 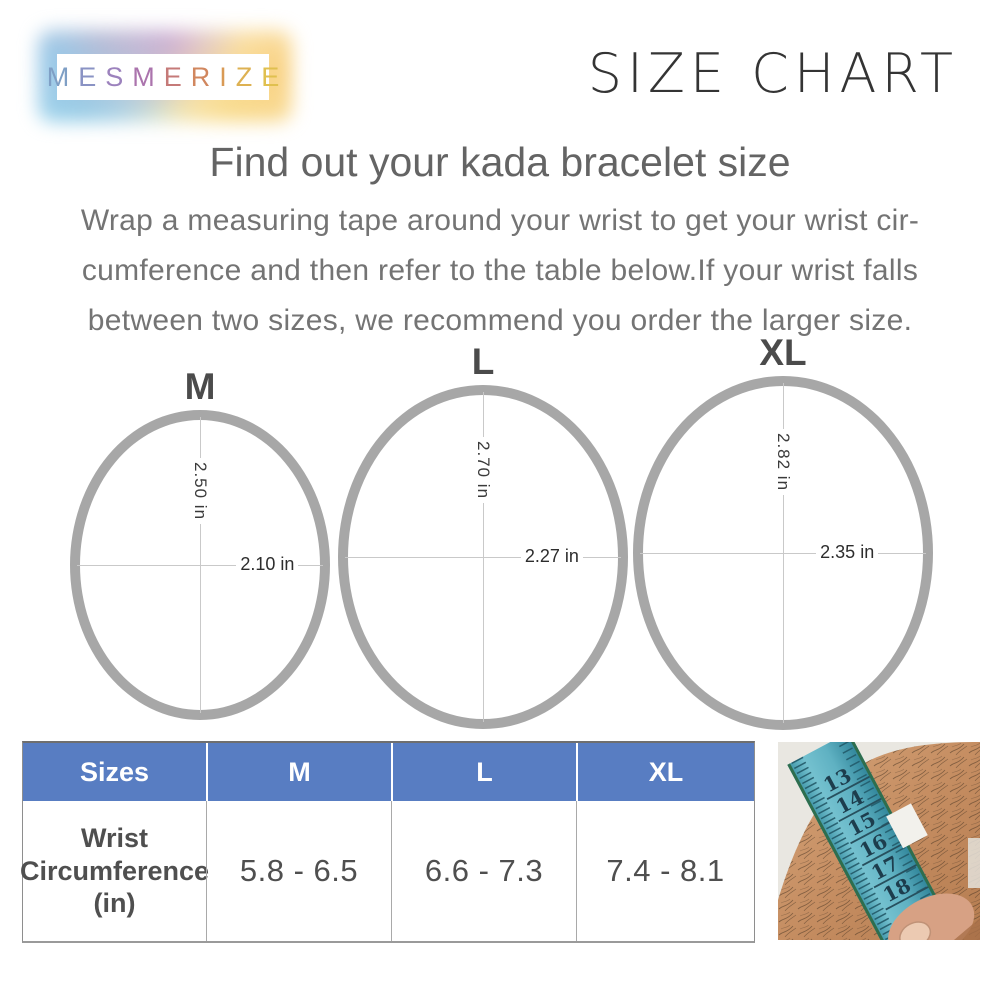 What do you see at coordinates (483, 470) in the screenshot?
I see `vertical-measurement-label: 2.70 in` at bounding box center [483, 470].